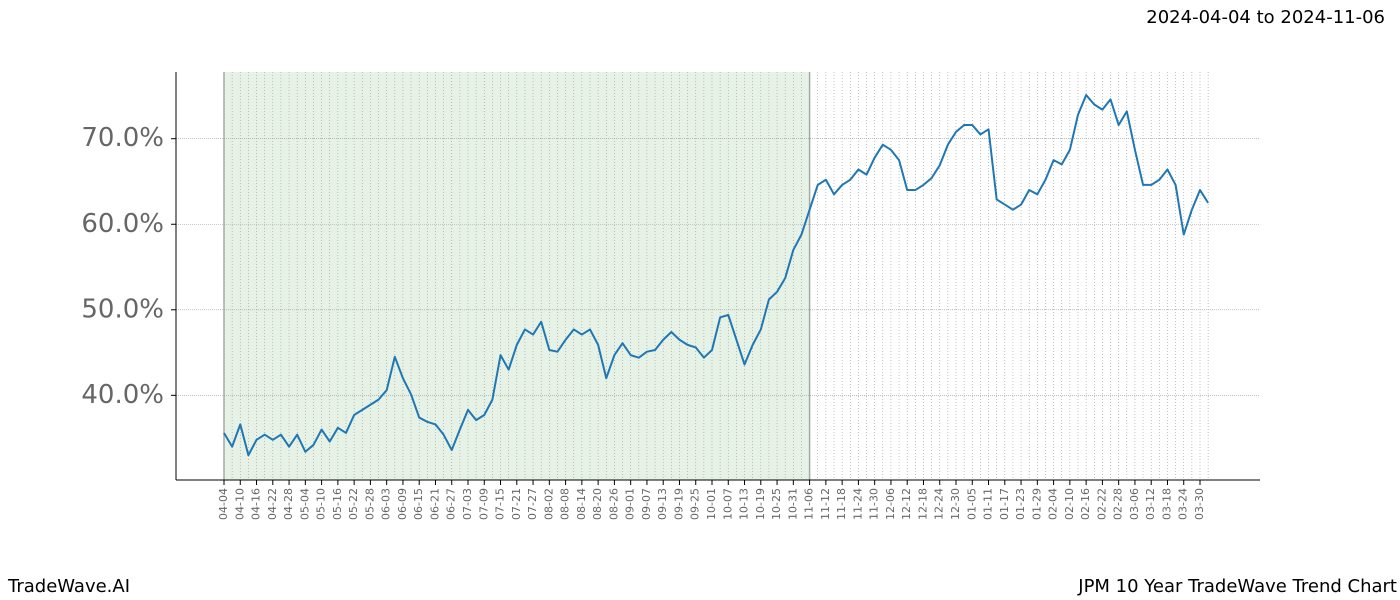  What do you see at coordinates (353, 504) in the screenshot?
I see `x-tick-label: 05-22` at bounding box center [353, 504].